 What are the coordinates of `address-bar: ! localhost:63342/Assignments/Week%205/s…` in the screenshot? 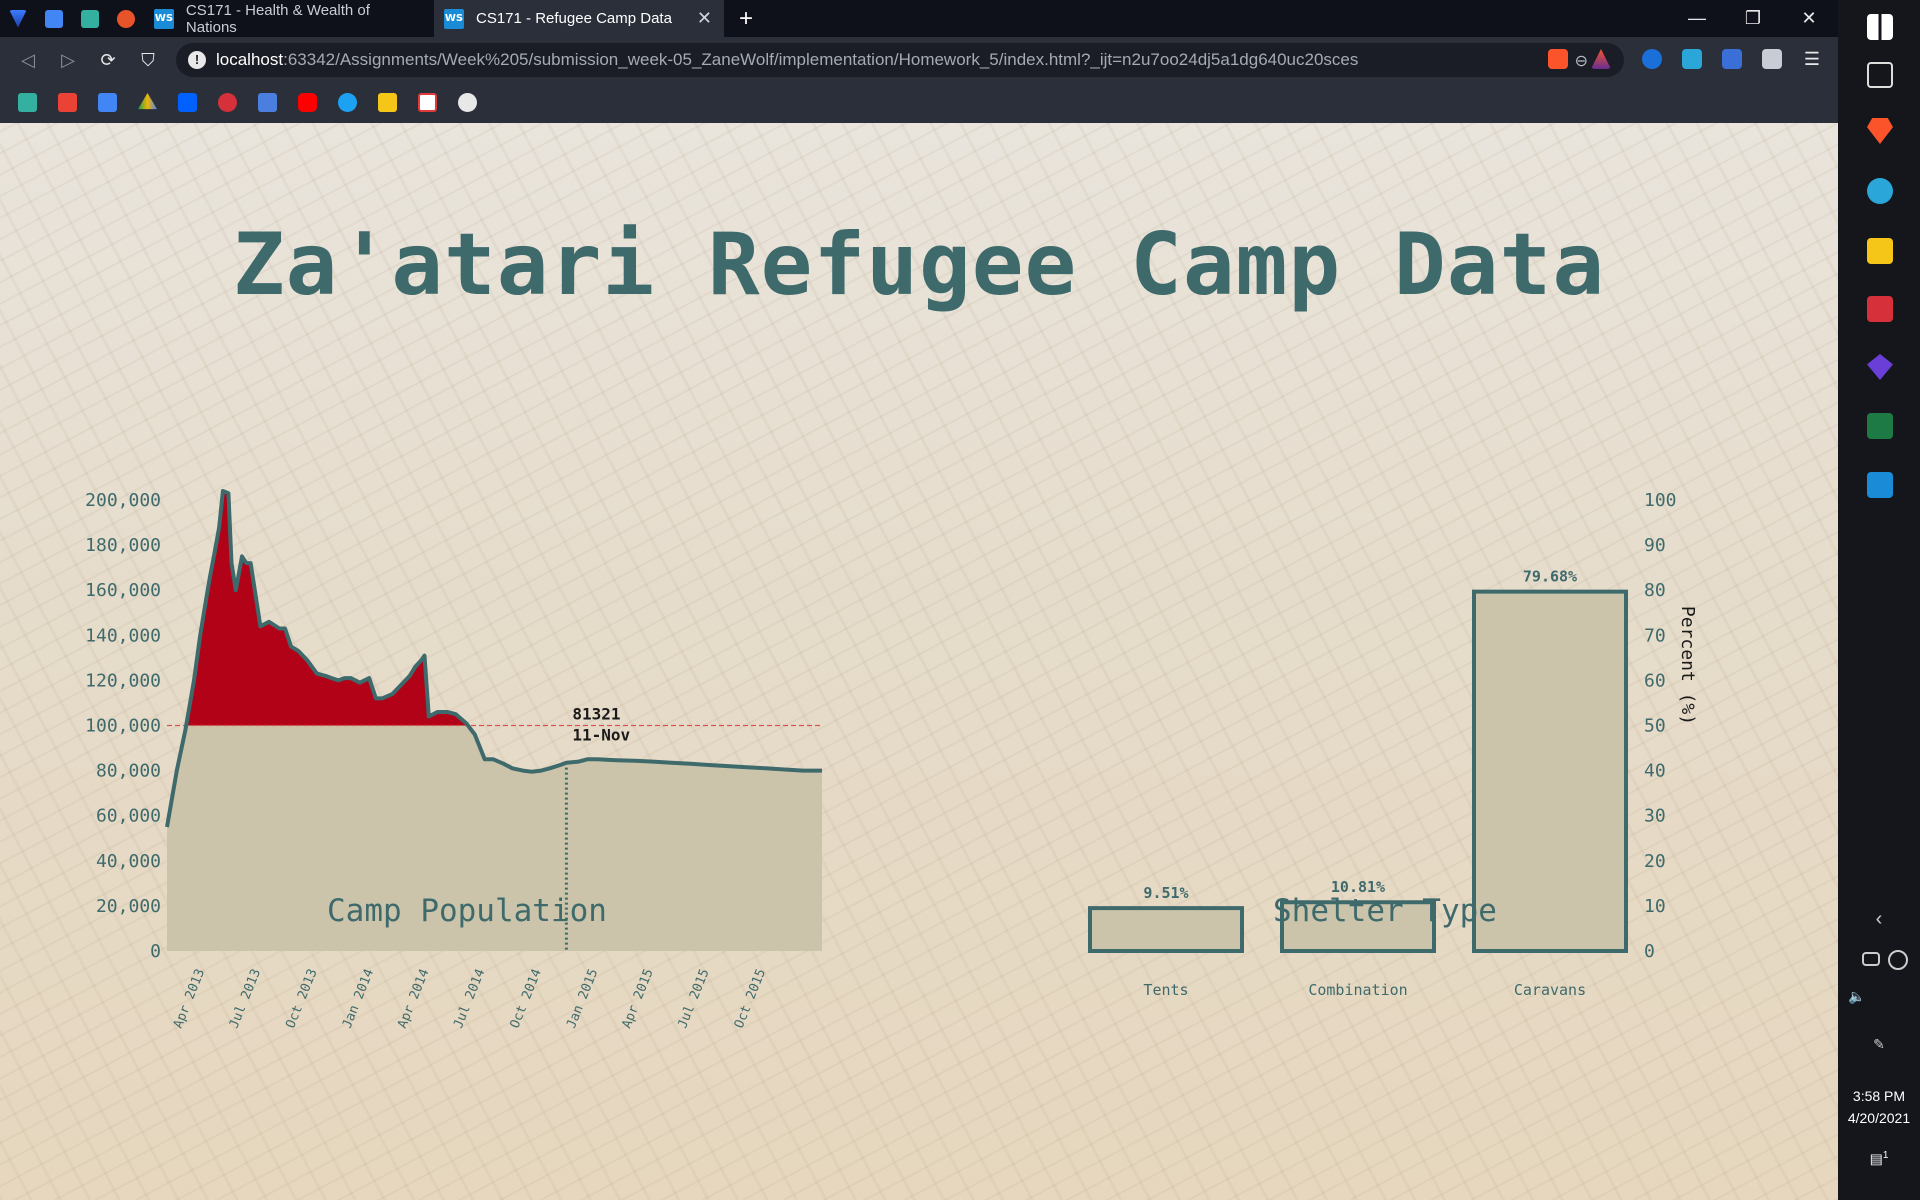 It's located at (900, 60).